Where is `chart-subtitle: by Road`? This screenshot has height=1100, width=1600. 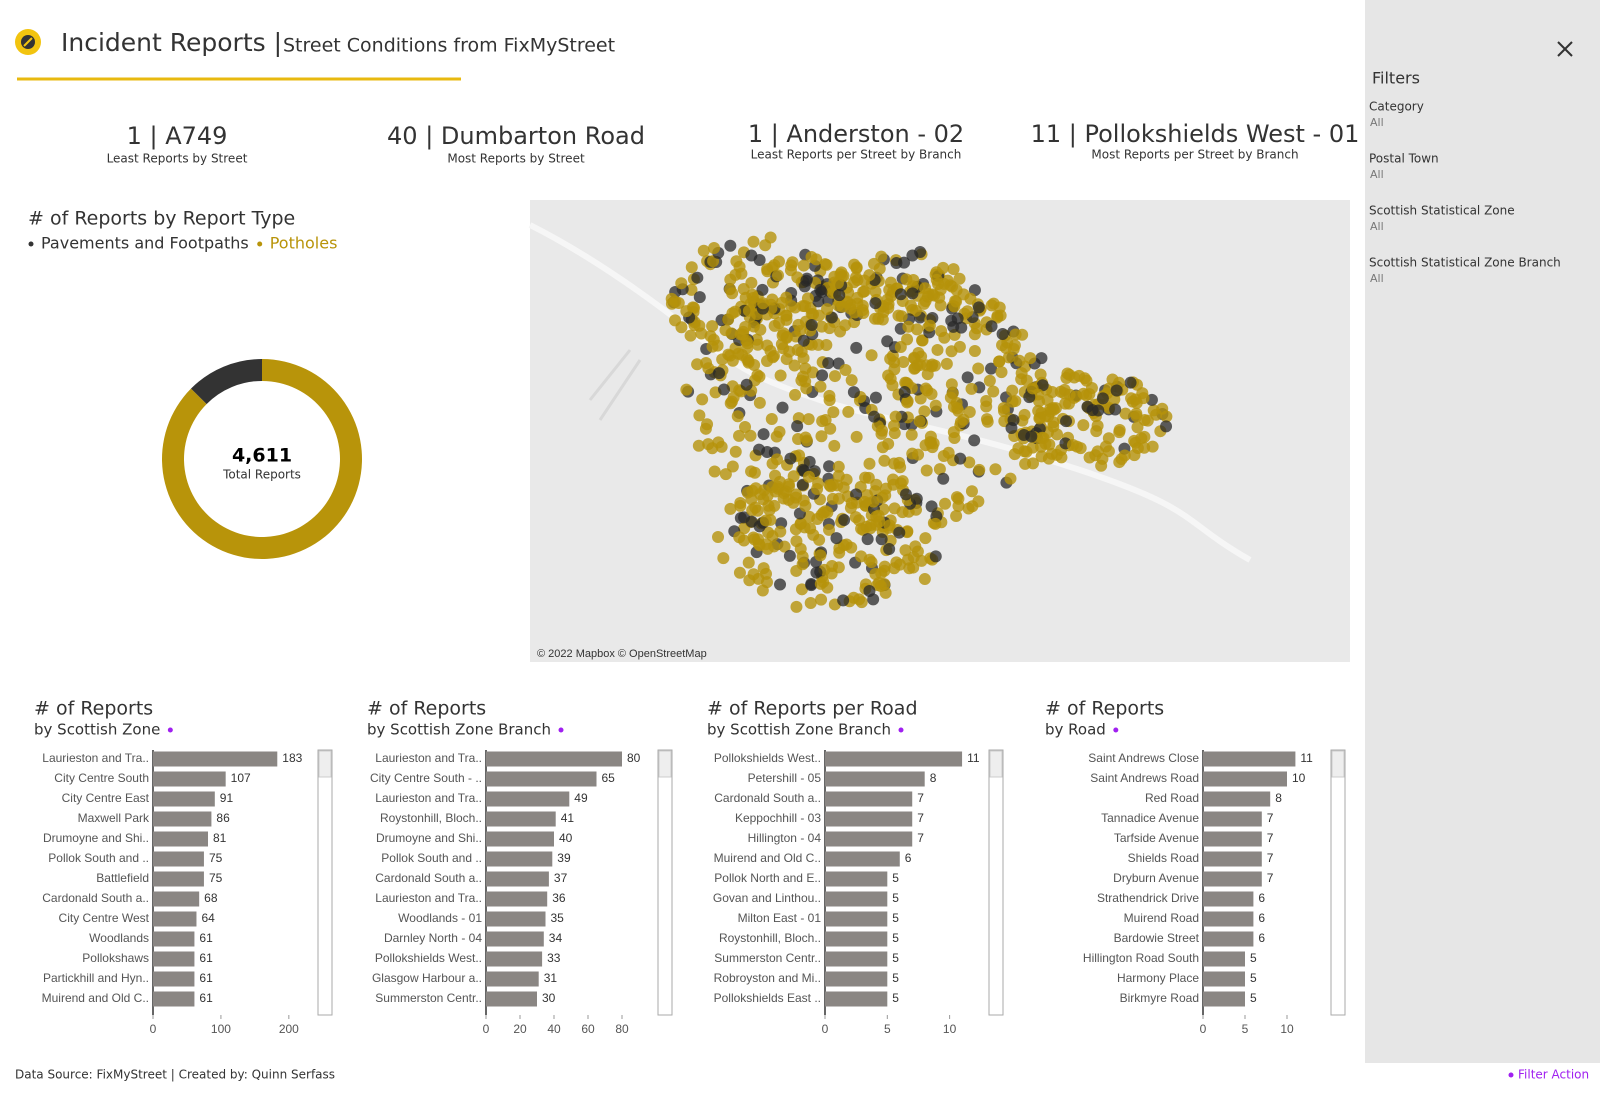
chart-subtitle: by Road is located at coordinates (1075, 730).